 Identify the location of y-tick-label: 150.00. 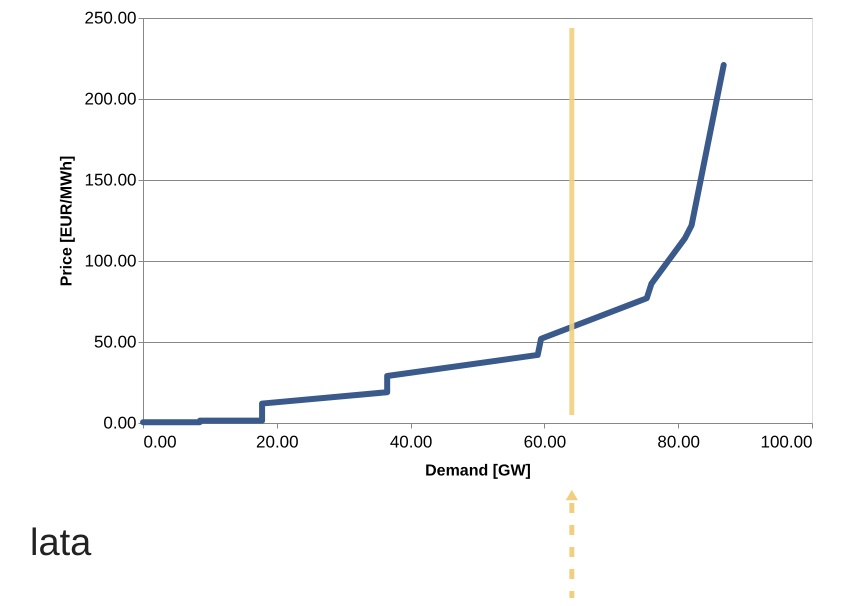
(110, 180).